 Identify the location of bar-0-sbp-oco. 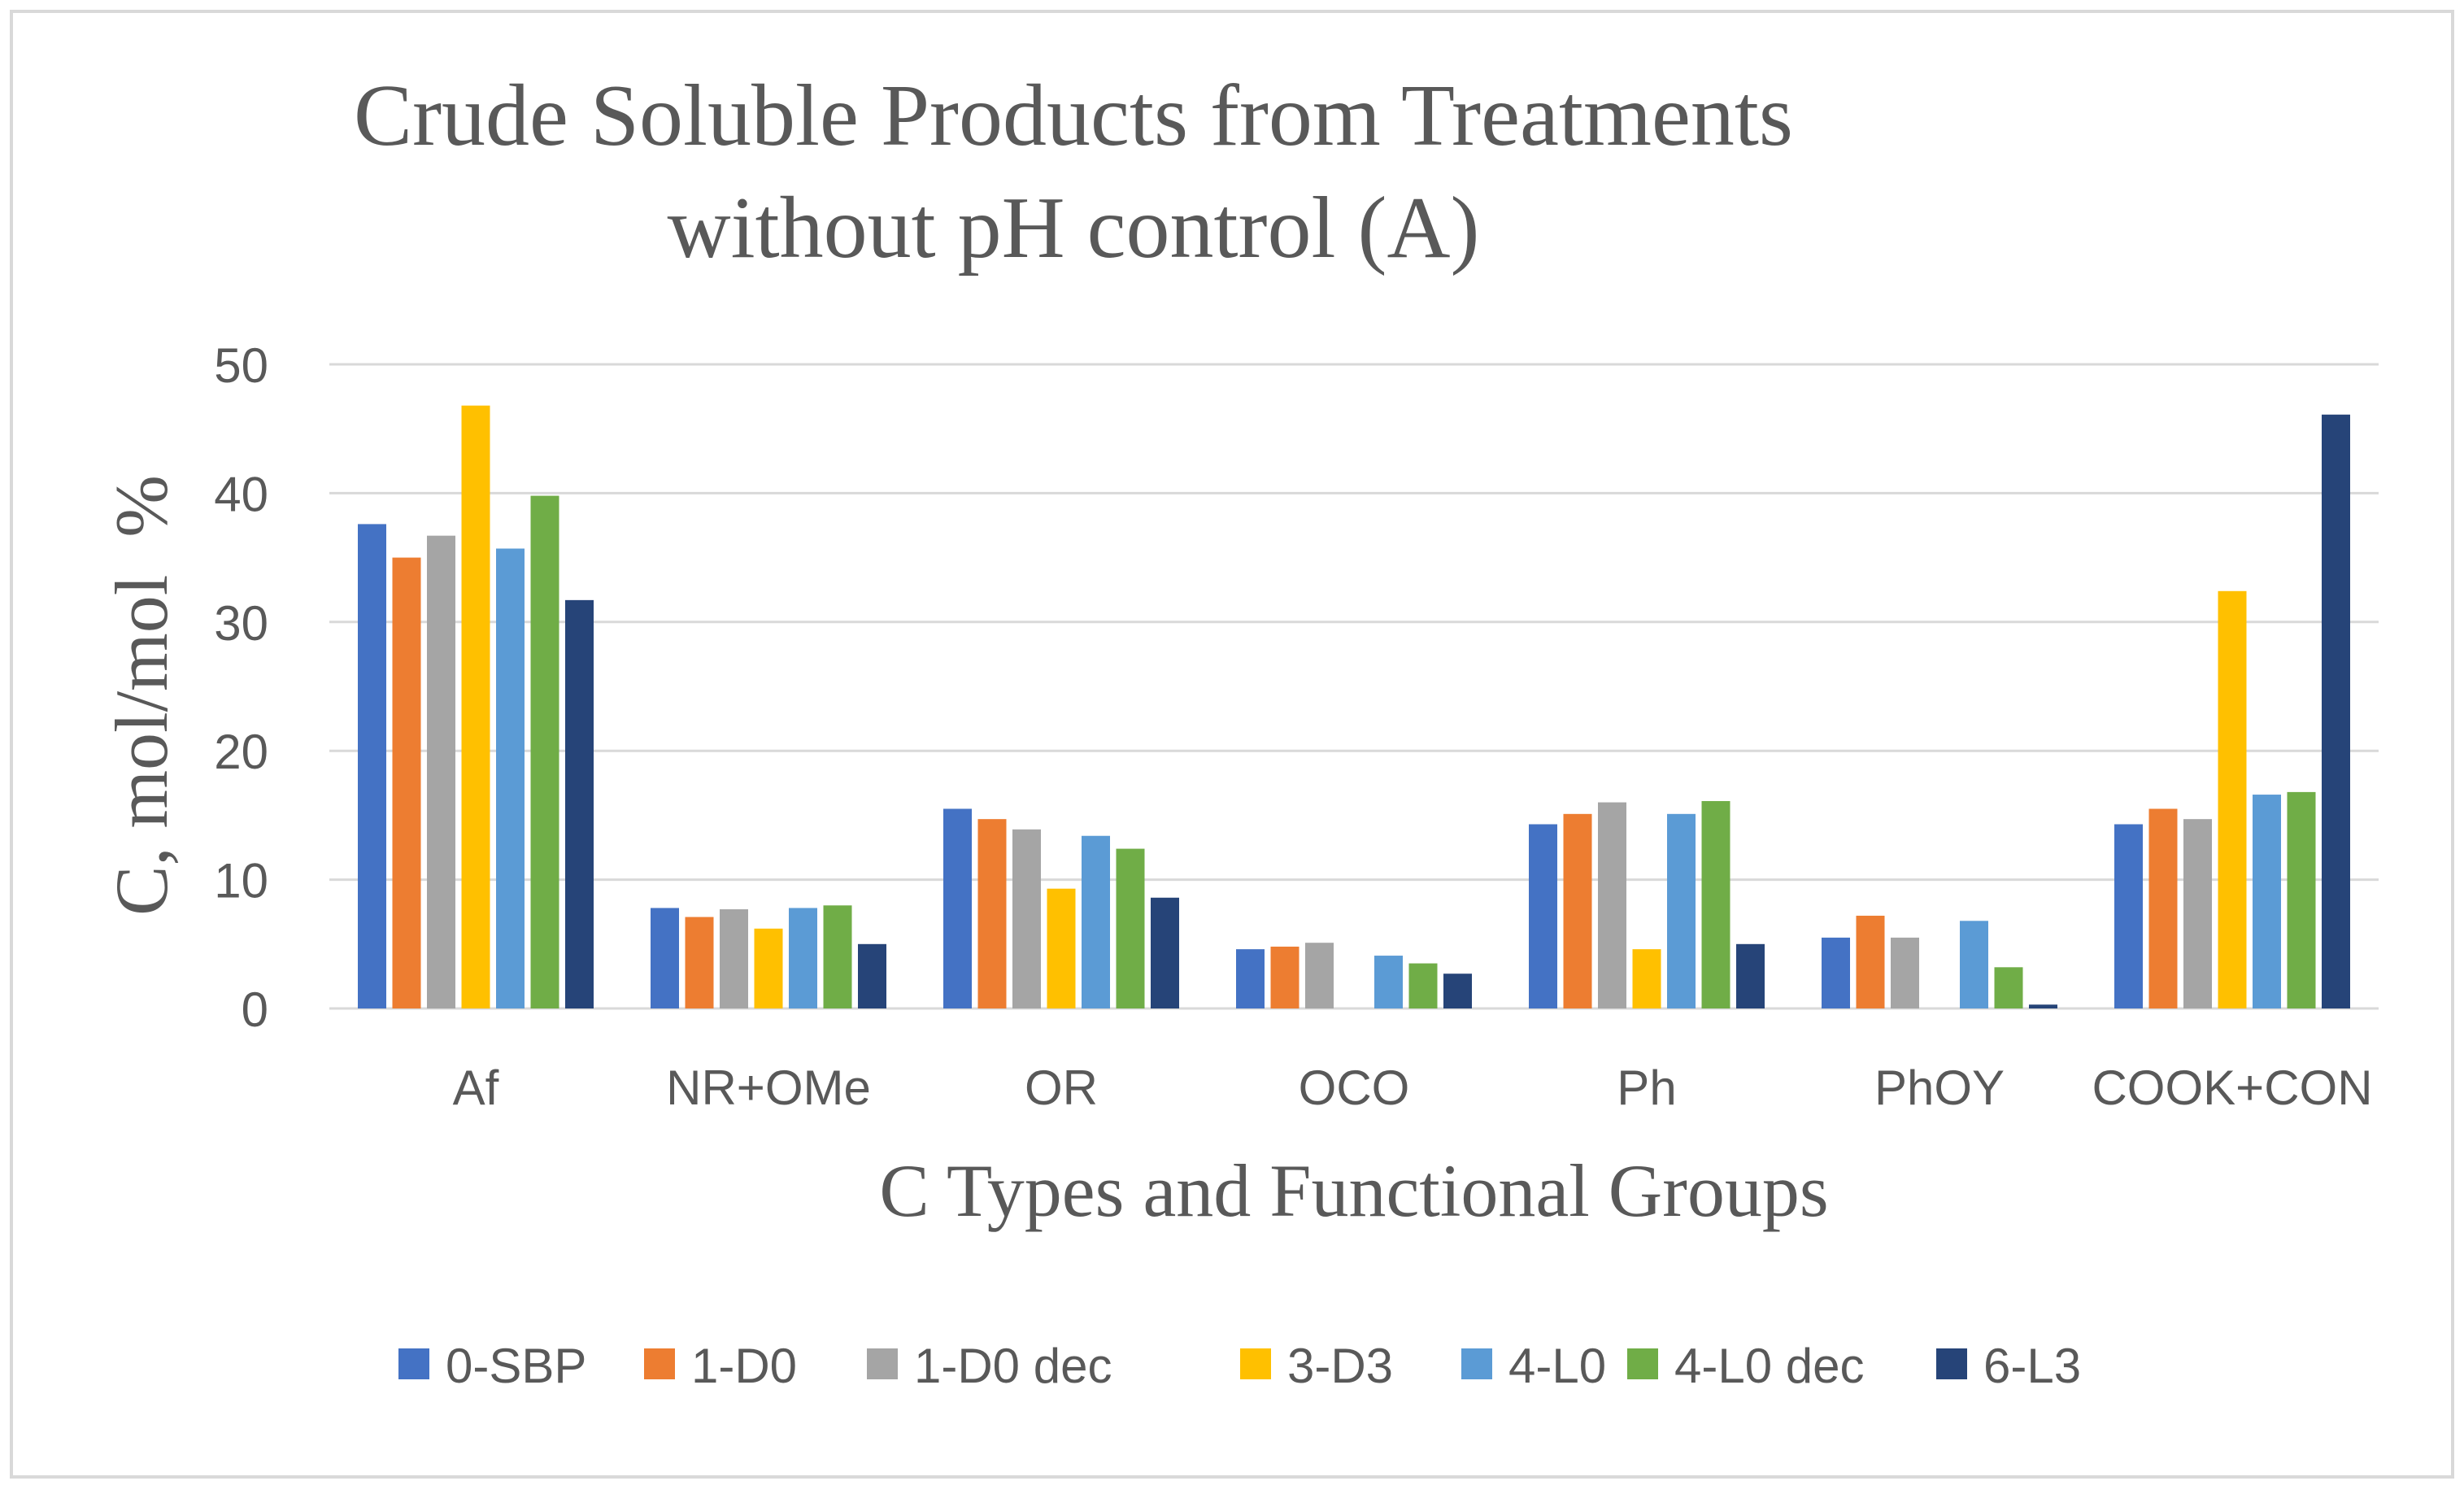
(1250, 978).